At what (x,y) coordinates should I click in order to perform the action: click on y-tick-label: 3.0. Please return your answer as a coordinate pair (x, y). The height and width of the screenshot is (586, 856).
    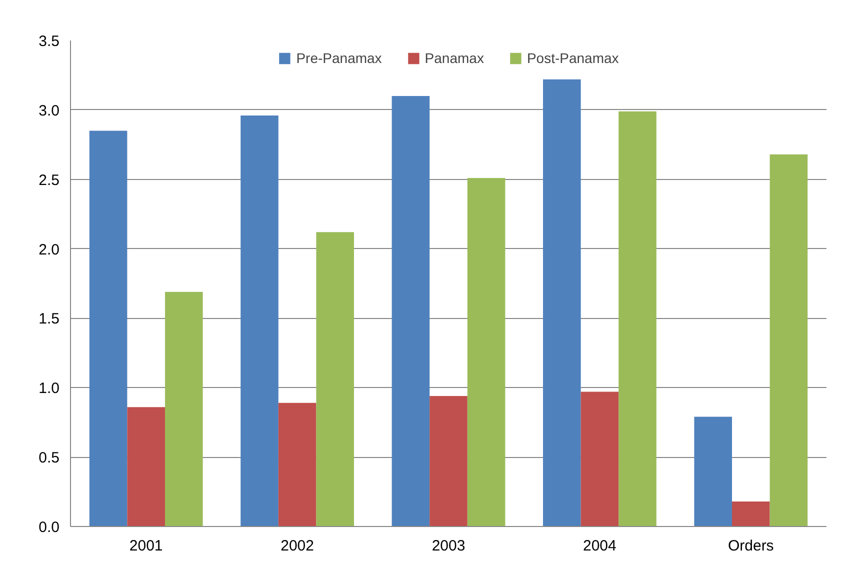
    Looking at the image, I should click on (49, 111).